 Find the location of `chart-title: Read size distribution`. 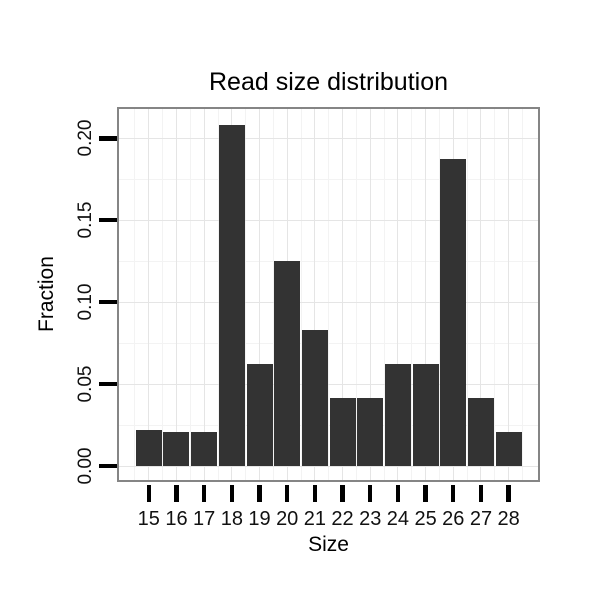

chart-title: Read size distribution is located at coordinates (328, 82).